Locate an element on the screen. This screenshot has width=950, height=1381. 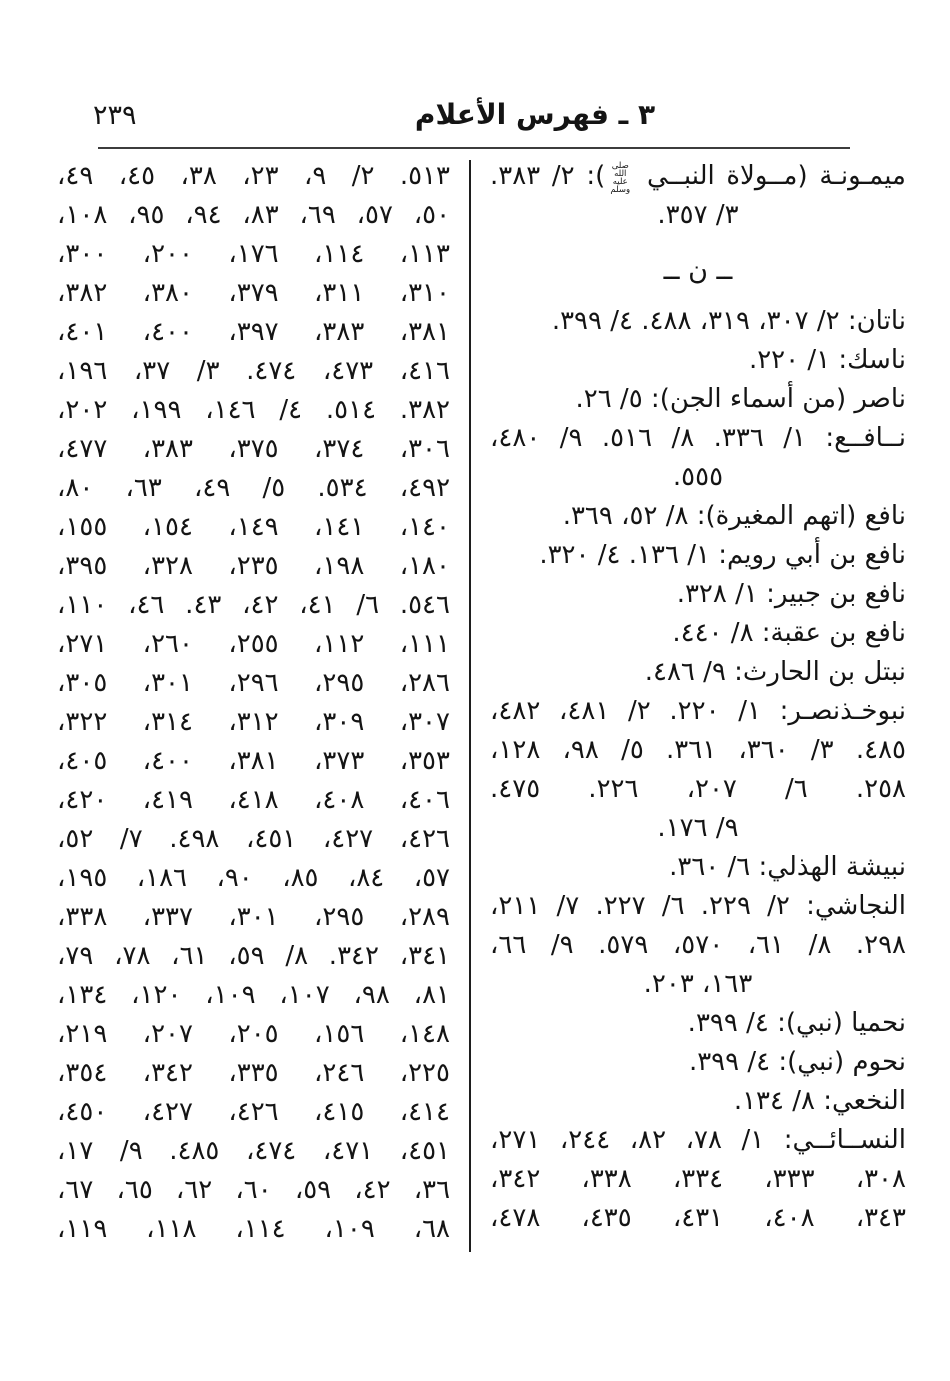
index-line: ٥٠، ٥٧، ٦٩، ٨٣، ٩٤، ٩٥، ١٠٨، is located at coordinates (254, 215).